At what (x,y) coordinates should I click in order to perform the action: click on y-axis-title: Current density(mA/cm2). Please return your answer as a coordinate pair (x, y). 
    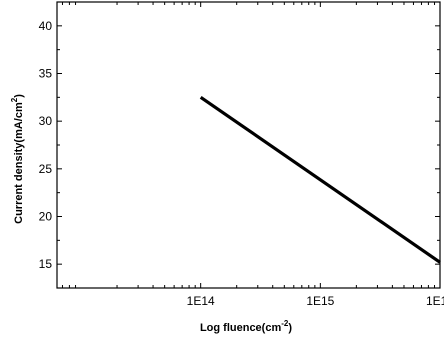
    Looking at the image, I should click on (17, 159).